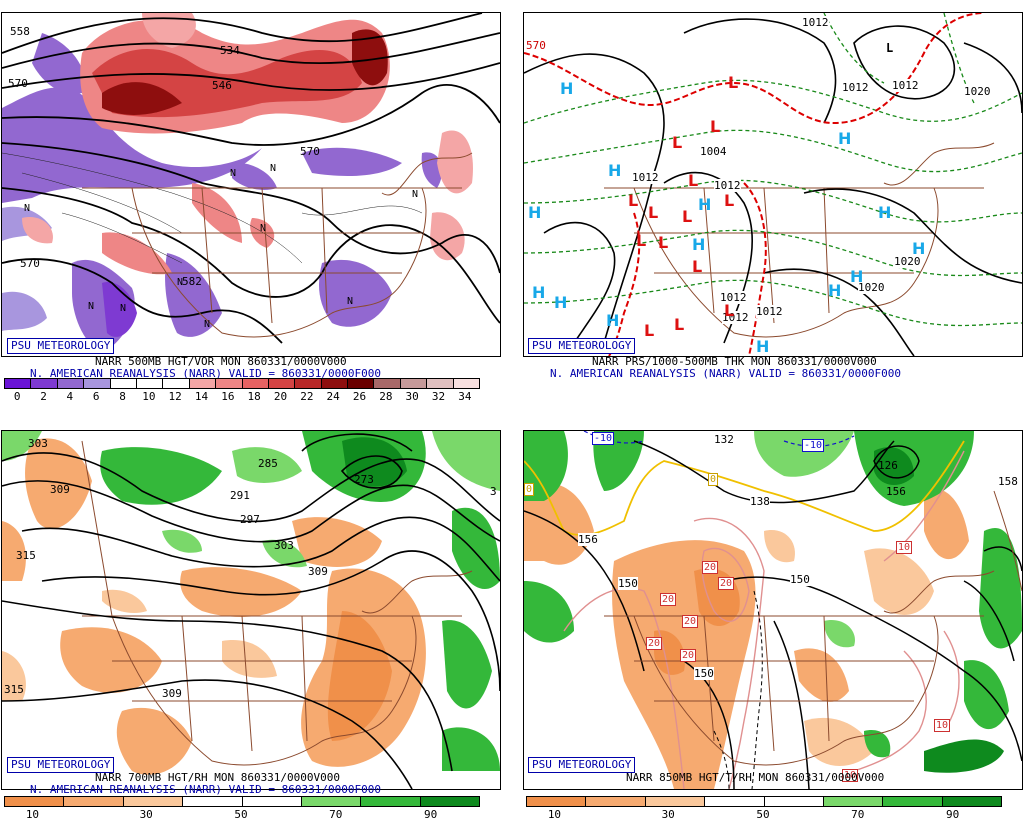  Describe the element at coordinates (977, 91) in the screenshot. I see `isobar-label: 1020` at that location.